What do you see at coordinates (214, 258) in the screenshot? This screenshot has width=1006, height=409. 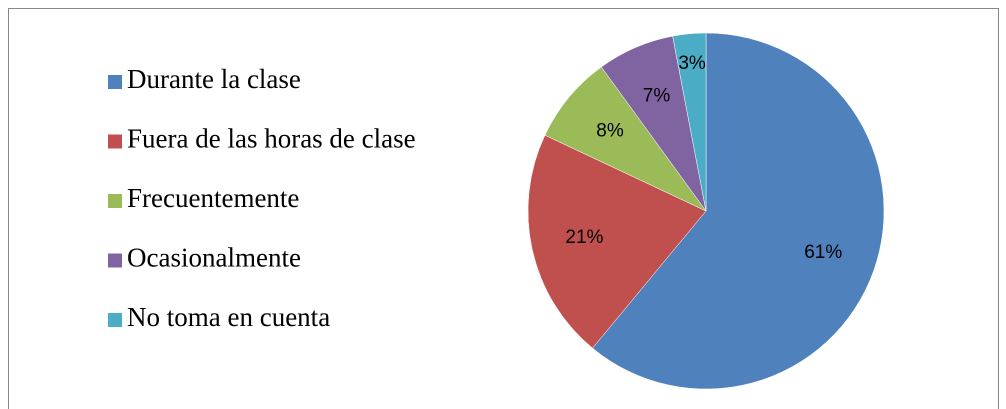 I see `legend-label: Ocasionalmente` at bounding box center [214, 258].